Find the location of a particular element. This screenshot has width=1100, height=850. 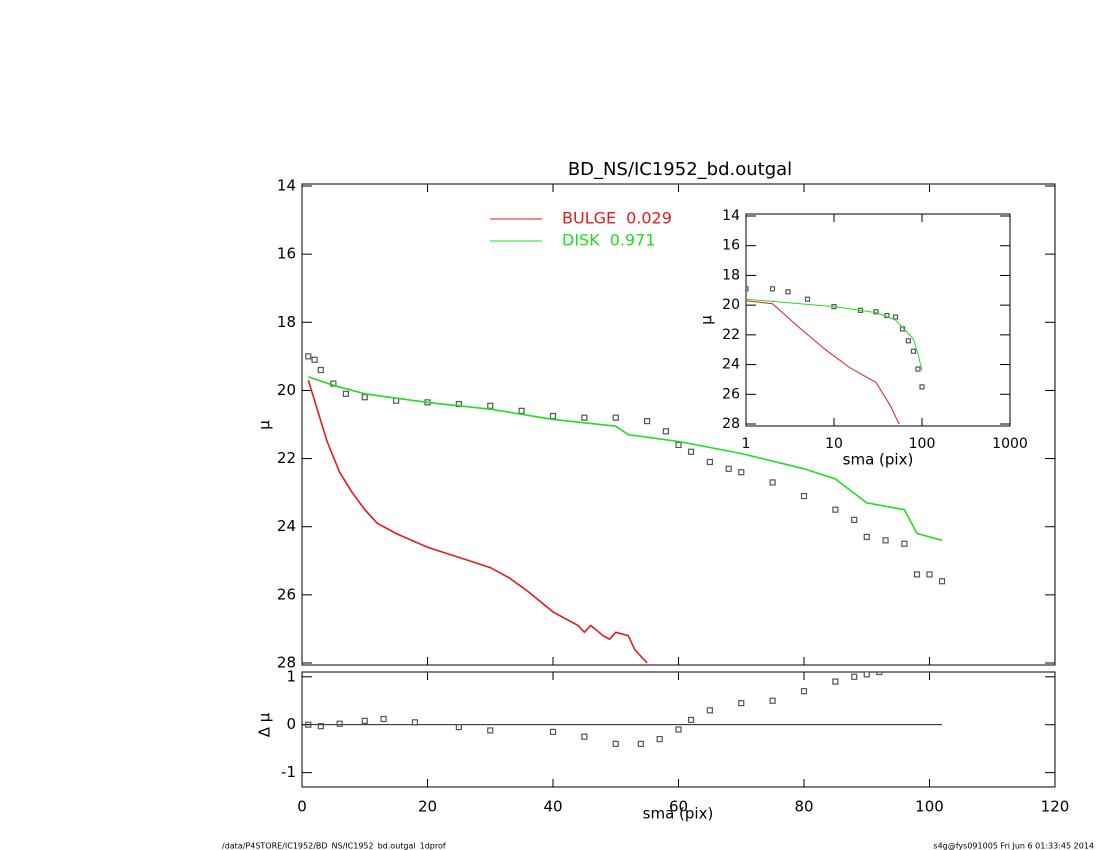

x-tick-label: 60 is located at coordinates (678, 807).